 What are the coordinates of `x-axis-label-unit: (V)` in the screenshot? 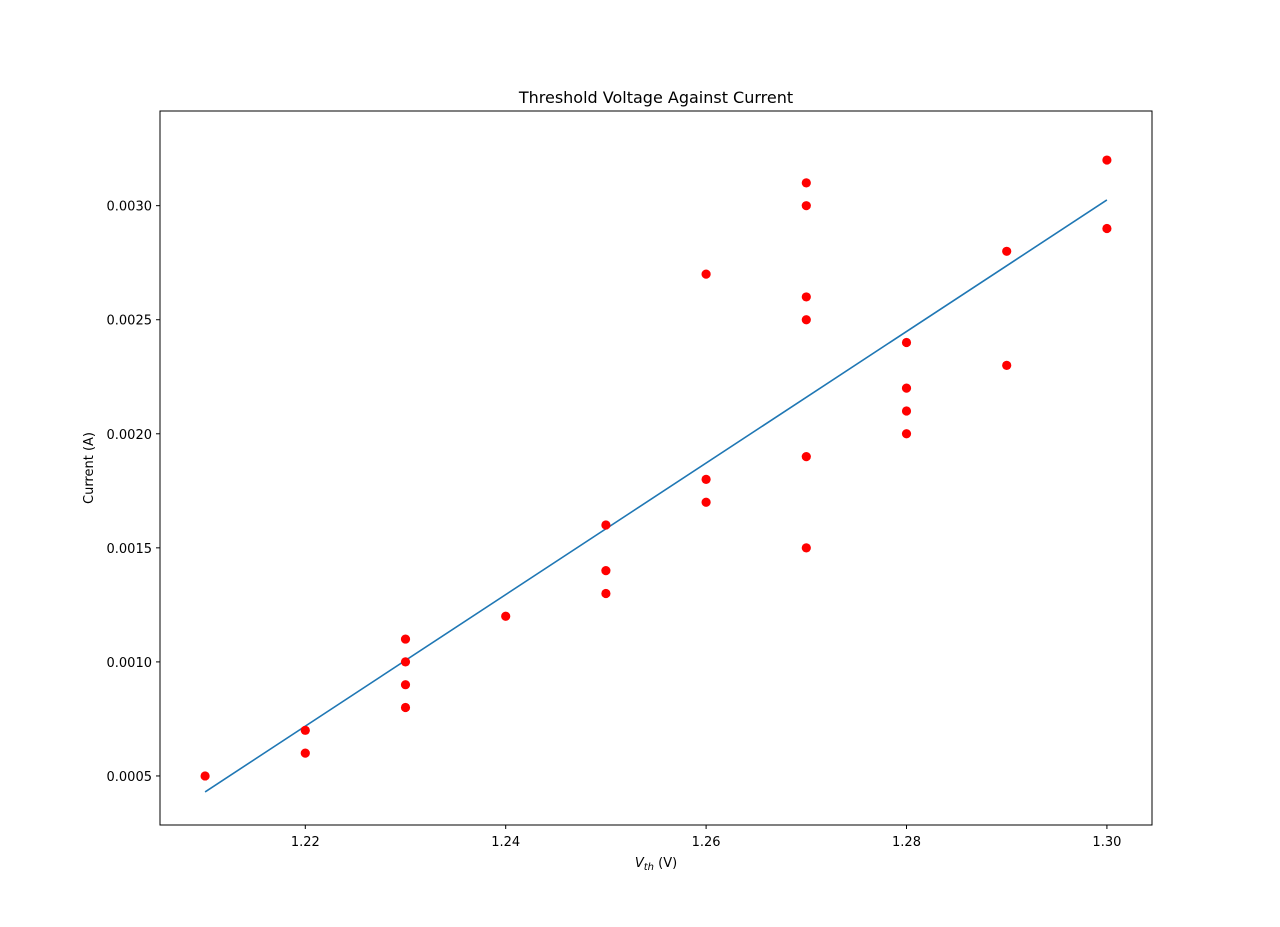 It's located at (665, 863).